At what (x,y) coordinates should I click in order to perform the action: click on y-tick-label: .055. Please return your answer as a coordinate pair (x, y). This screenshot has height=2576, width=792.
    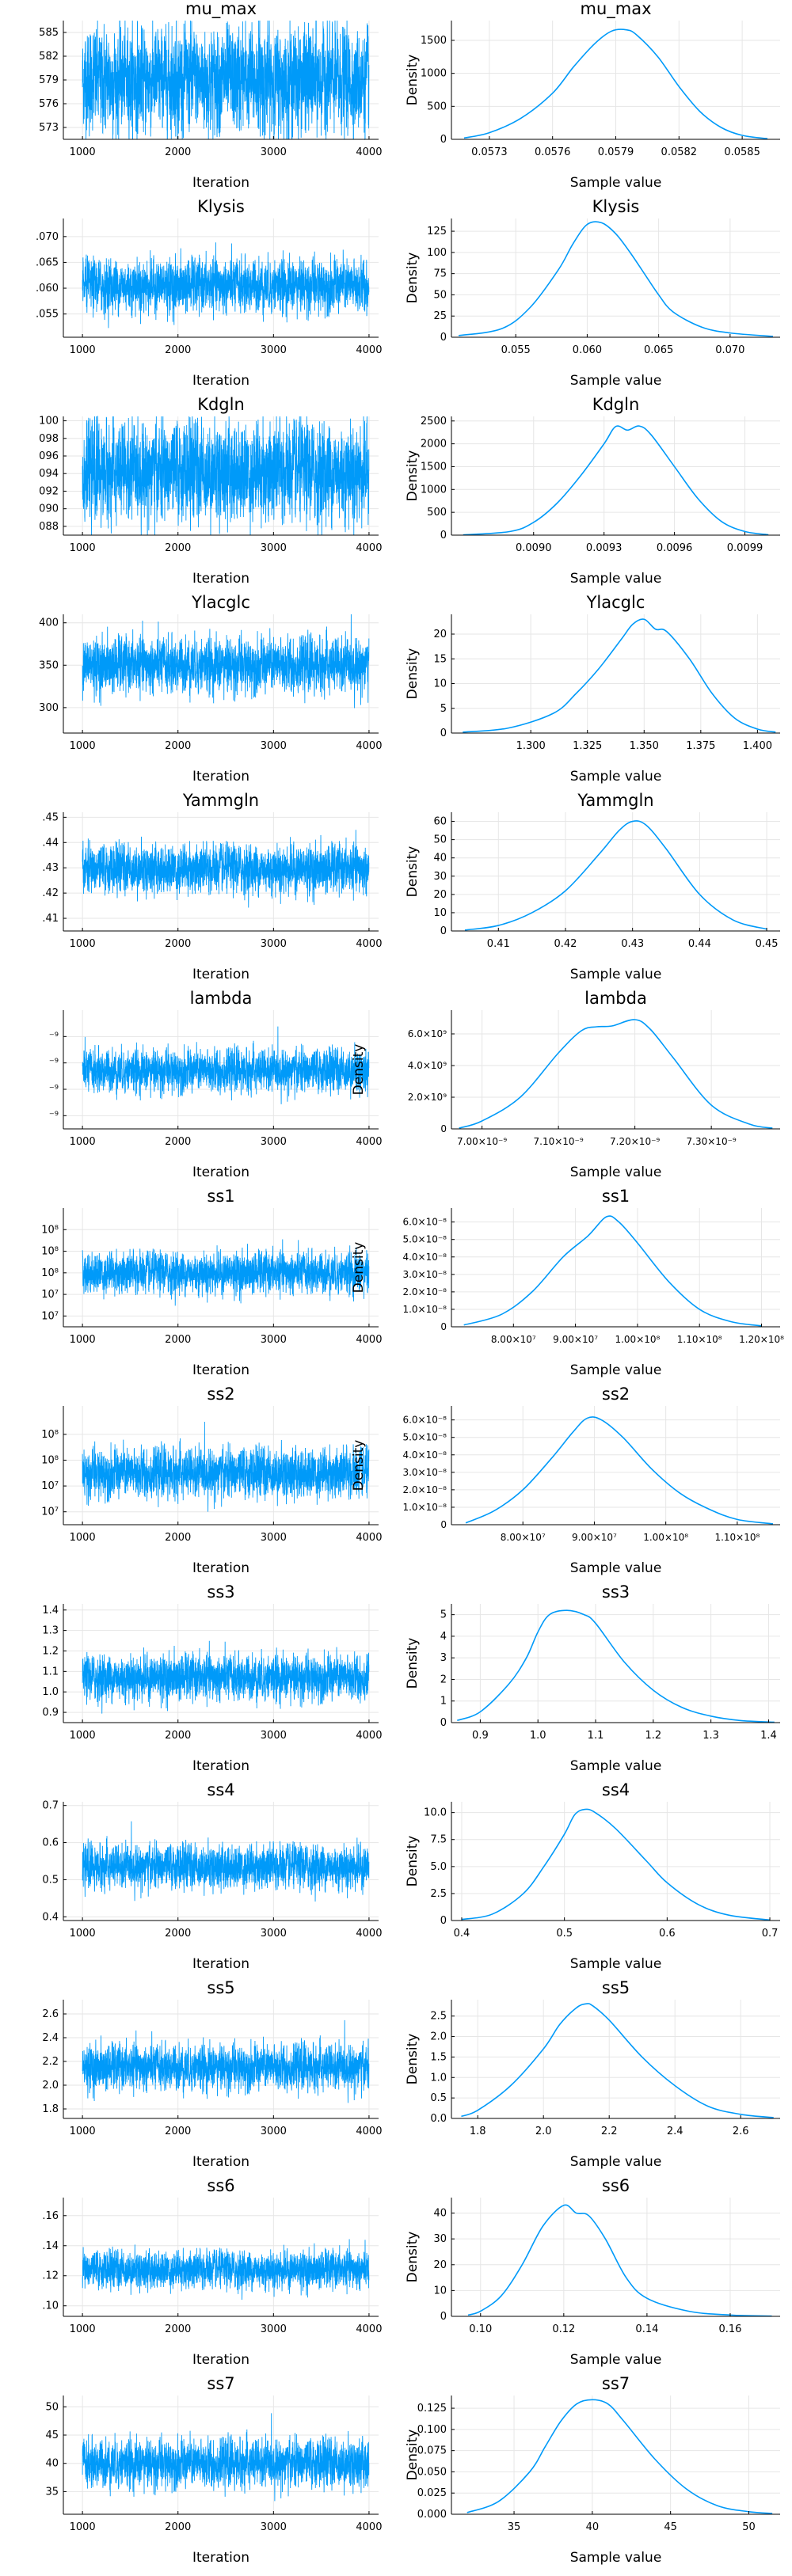
    Looking at the image, I should click on (47, 315).